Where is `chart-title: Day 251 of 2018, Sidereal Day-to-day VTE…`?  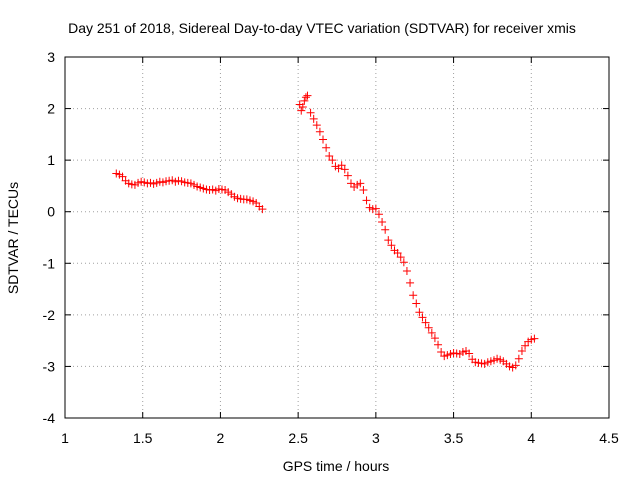 chart-title: Day 251 of 2018, Sidereal Day-to-day VTE… is located at coordinates (322, 28).